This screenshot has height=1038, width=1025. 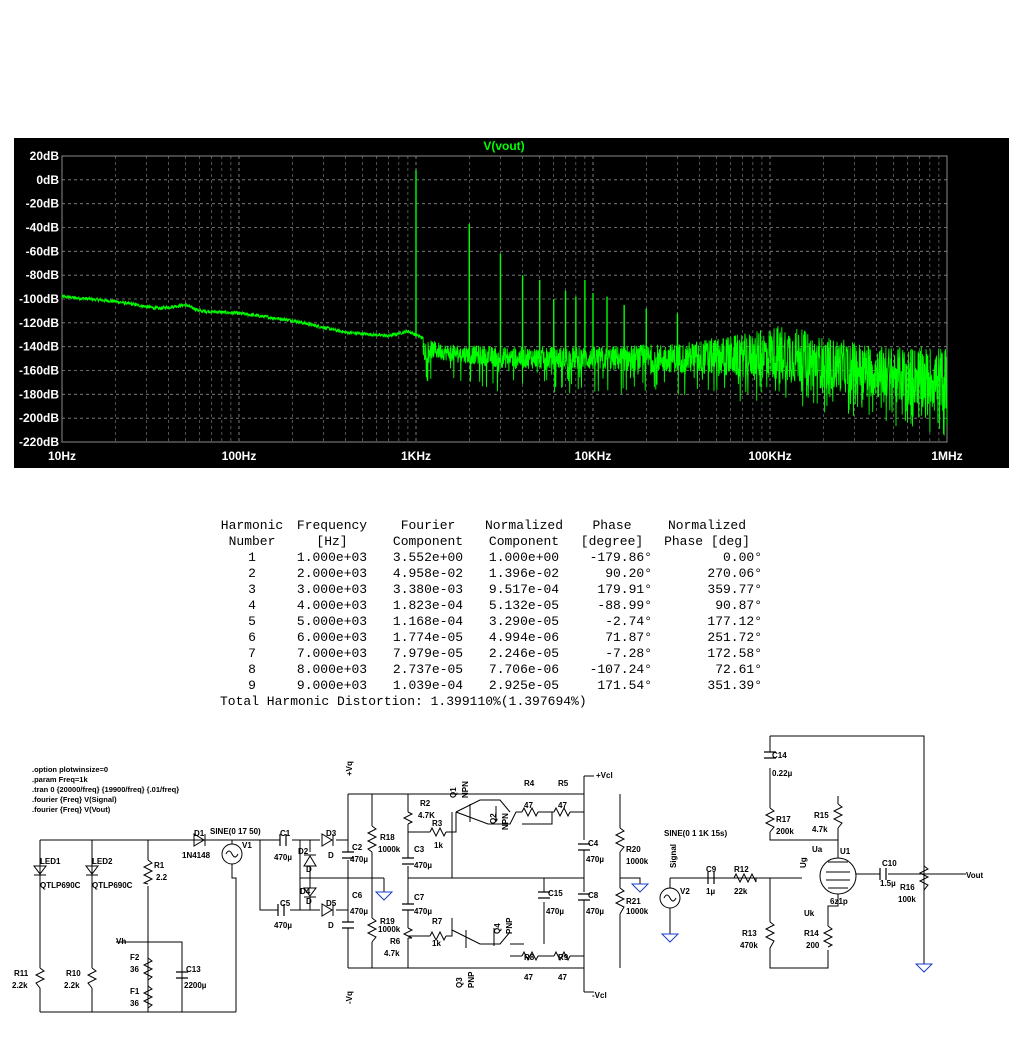 What do you see at coordinates (40, 978) in the screenshot?
I see `r11-symbol` at bounding box center [40, 978].